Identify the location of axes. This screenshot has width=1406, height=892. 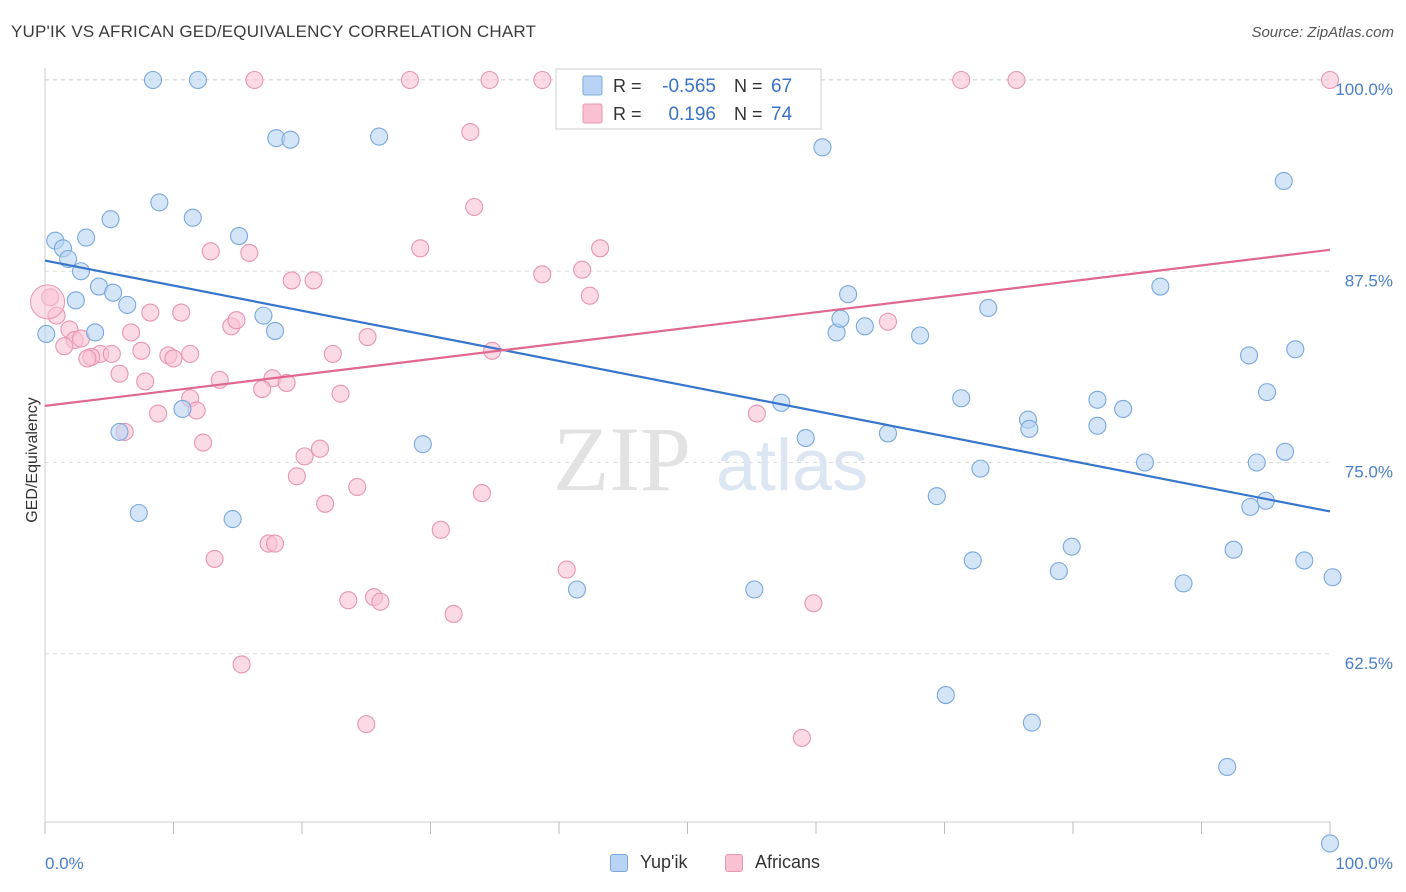
(687, 827).